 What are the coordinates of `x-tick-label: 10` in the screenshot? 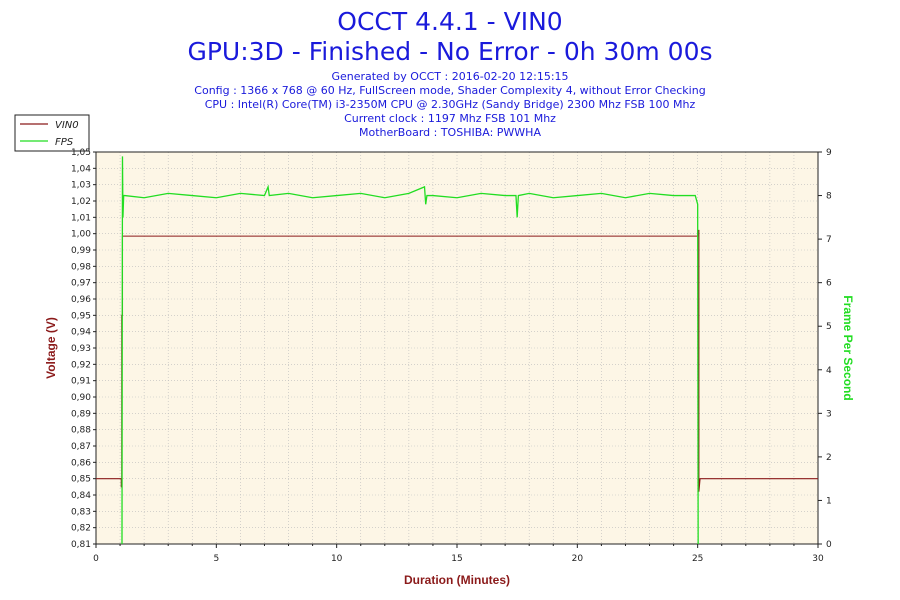 It's located at (337, 559).